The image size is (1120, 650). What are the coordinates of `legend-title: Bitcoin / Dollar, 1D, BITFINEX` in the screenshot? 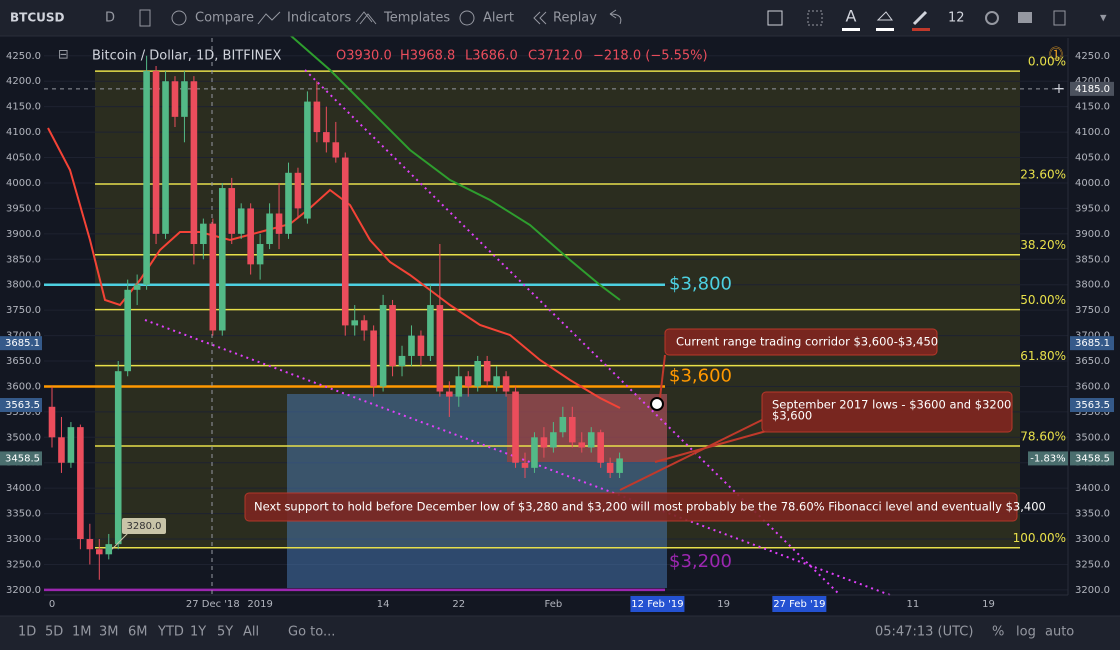 It's located at (186, 56).